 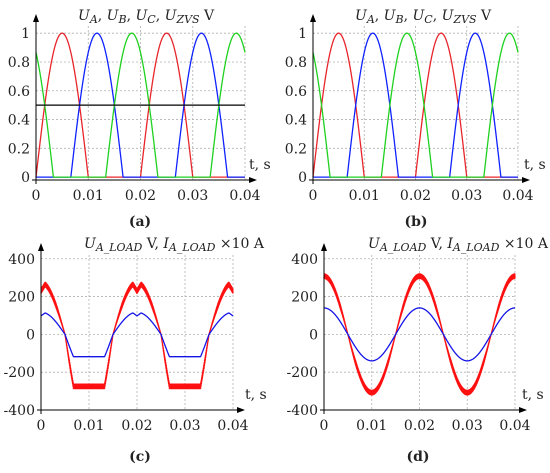 What do you see at coordinates (140, 222) in the screenshot?
I see `panel-caption: (a)` at bounding box center [140, 222].